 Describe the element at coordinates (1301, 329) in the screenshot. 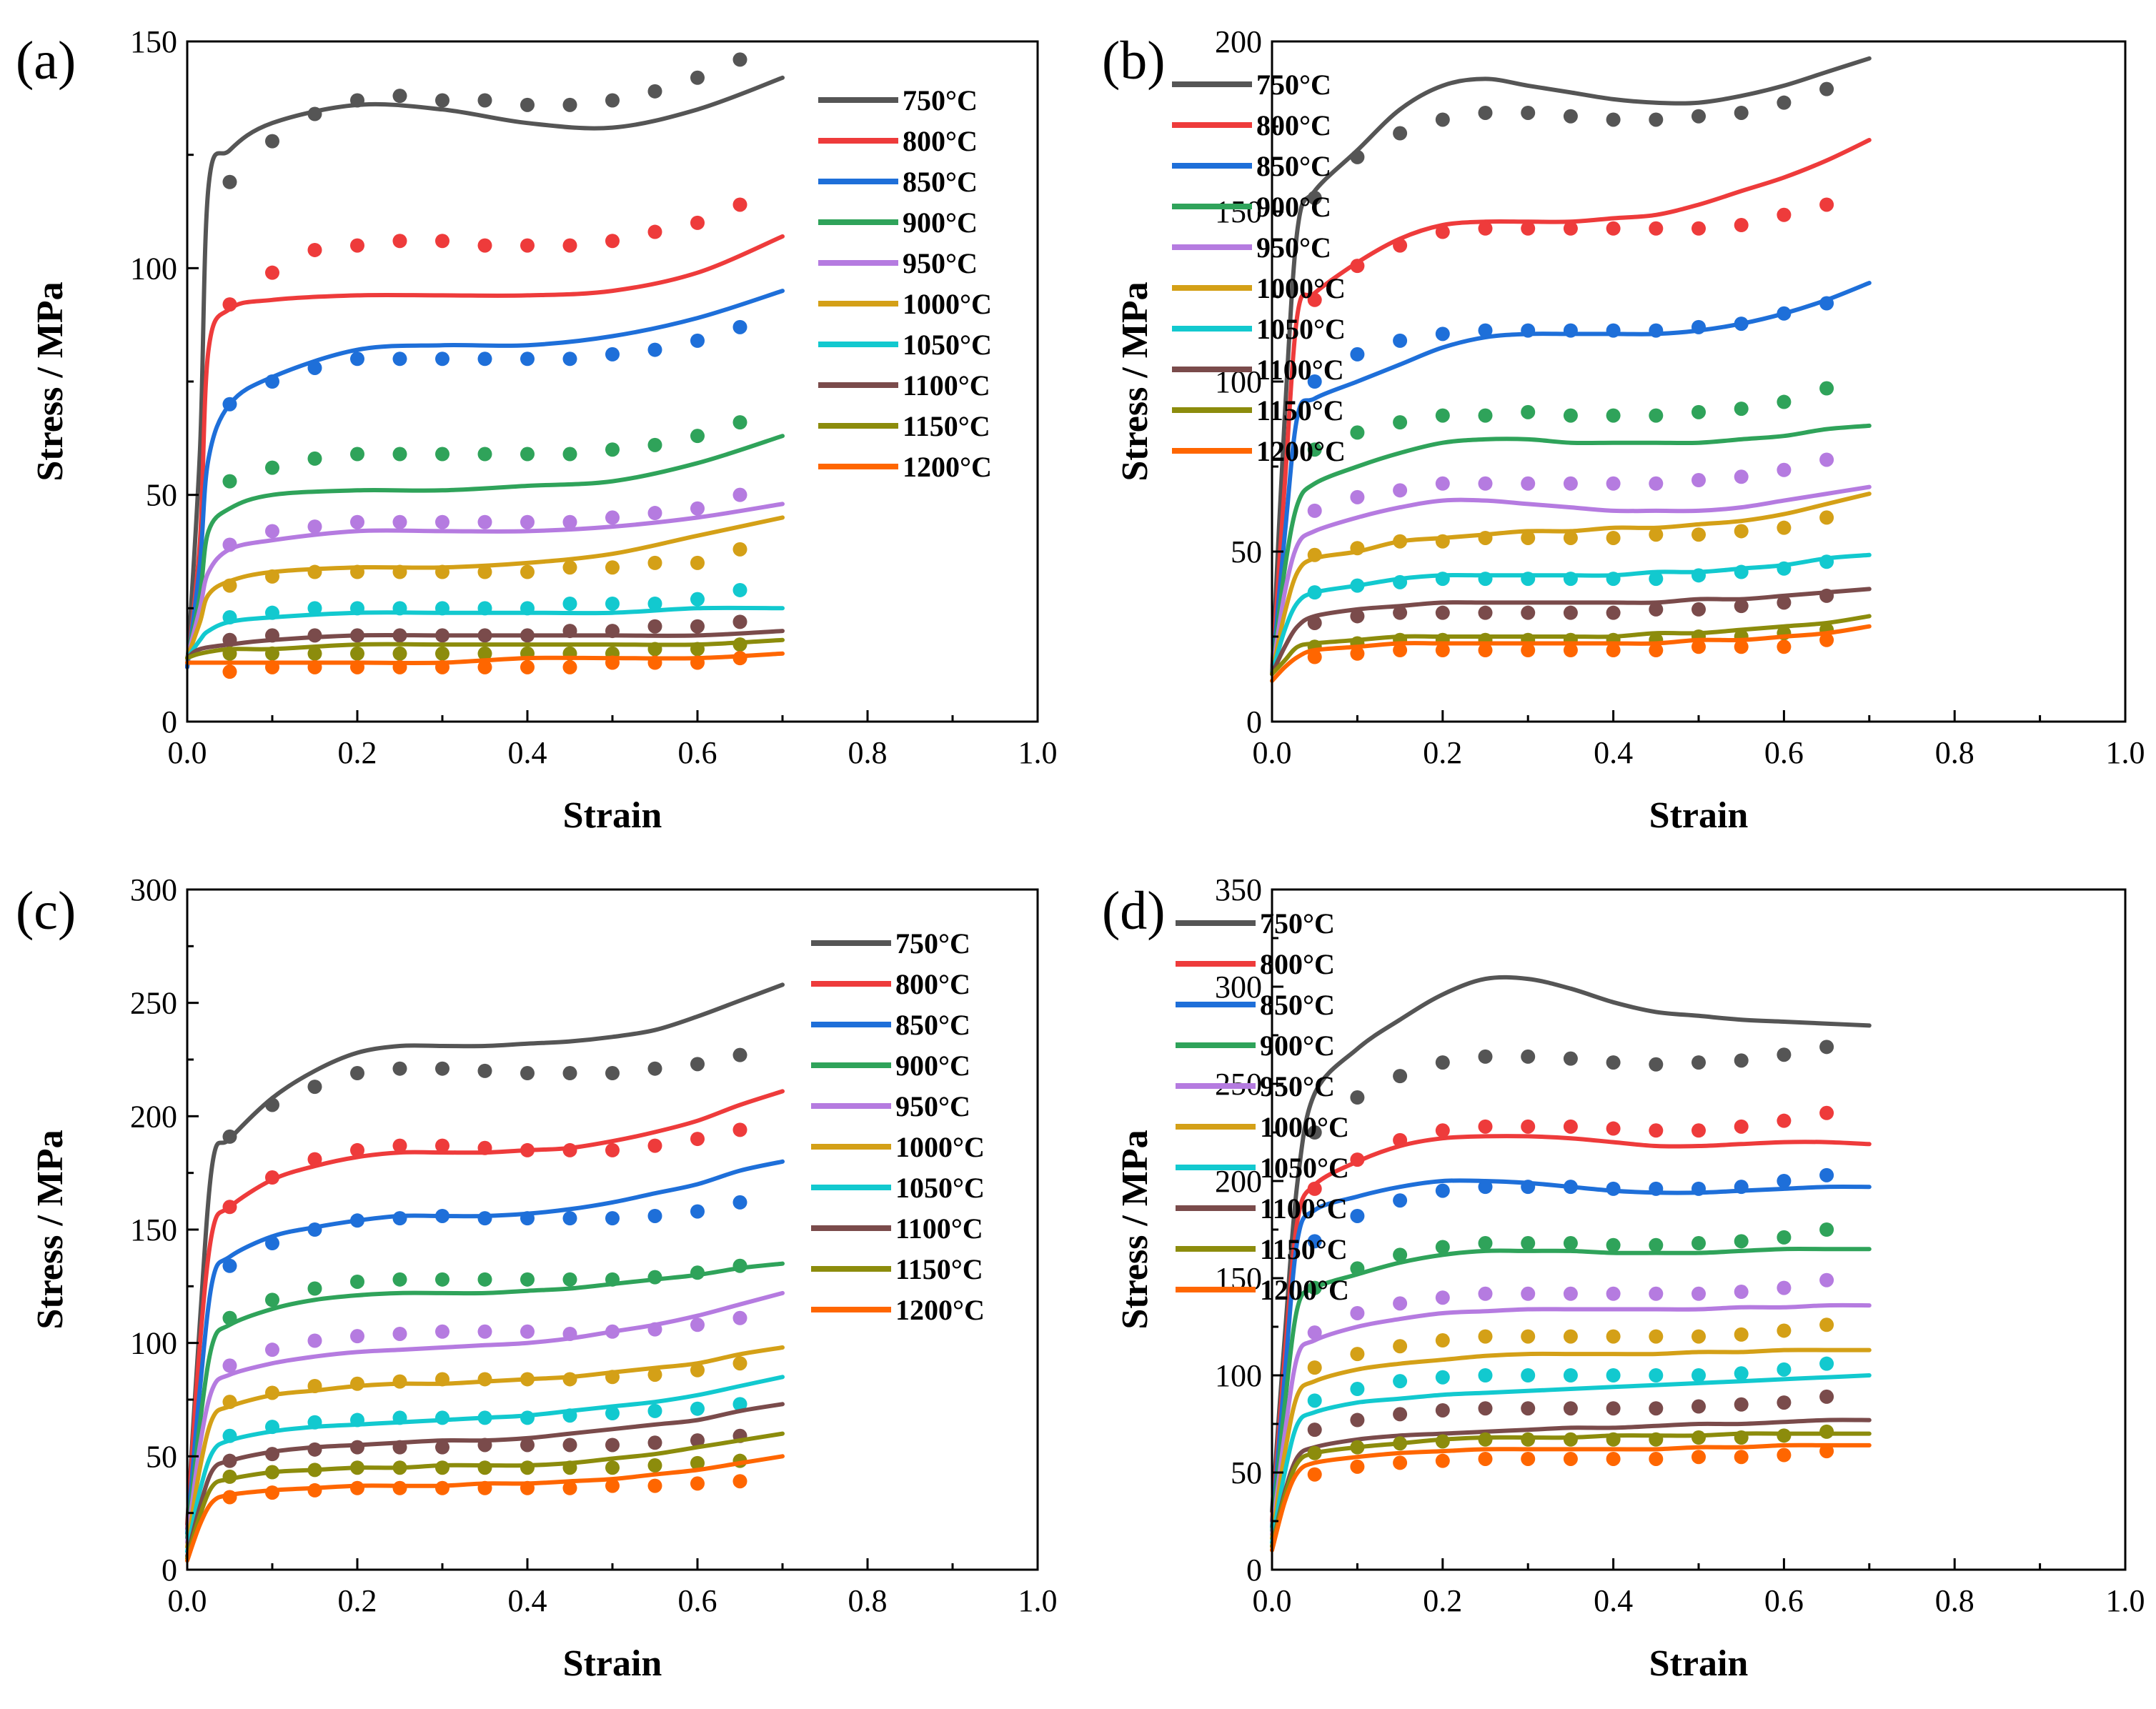

I see `legend-label: 1050°C` at that location.